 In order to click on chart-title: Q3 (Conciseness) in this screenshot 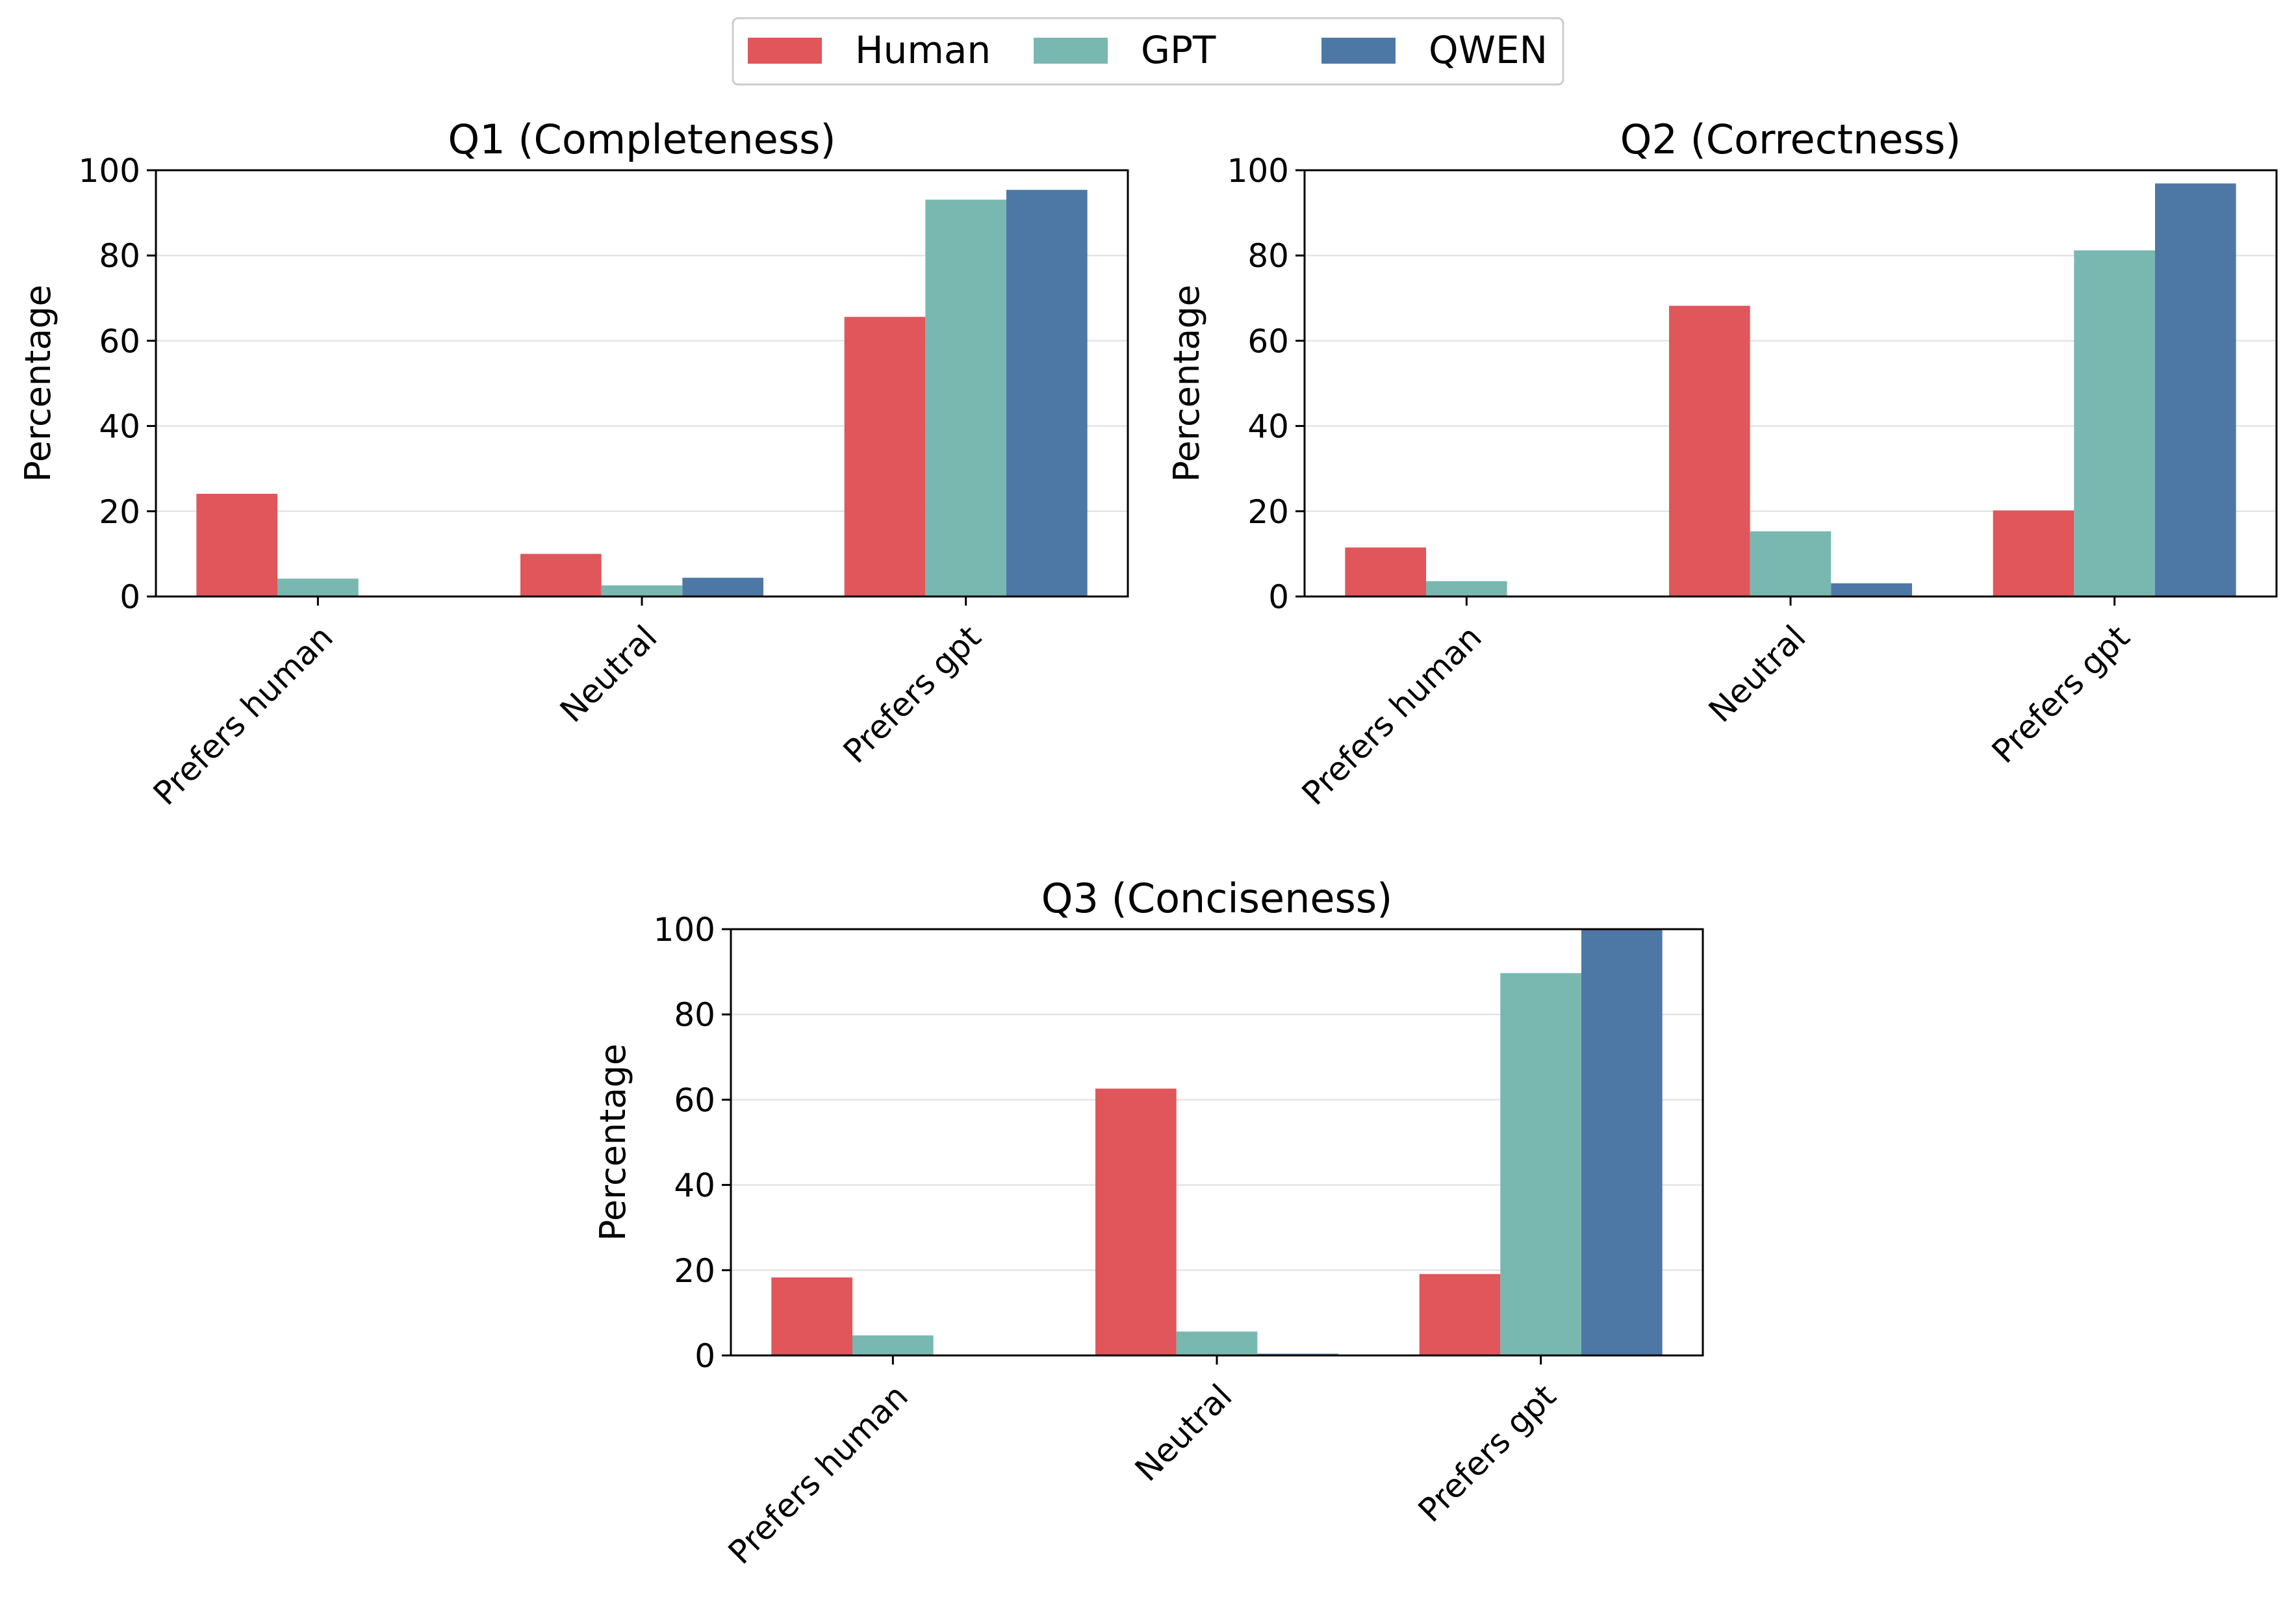, I will do `click(1217, 898)`.